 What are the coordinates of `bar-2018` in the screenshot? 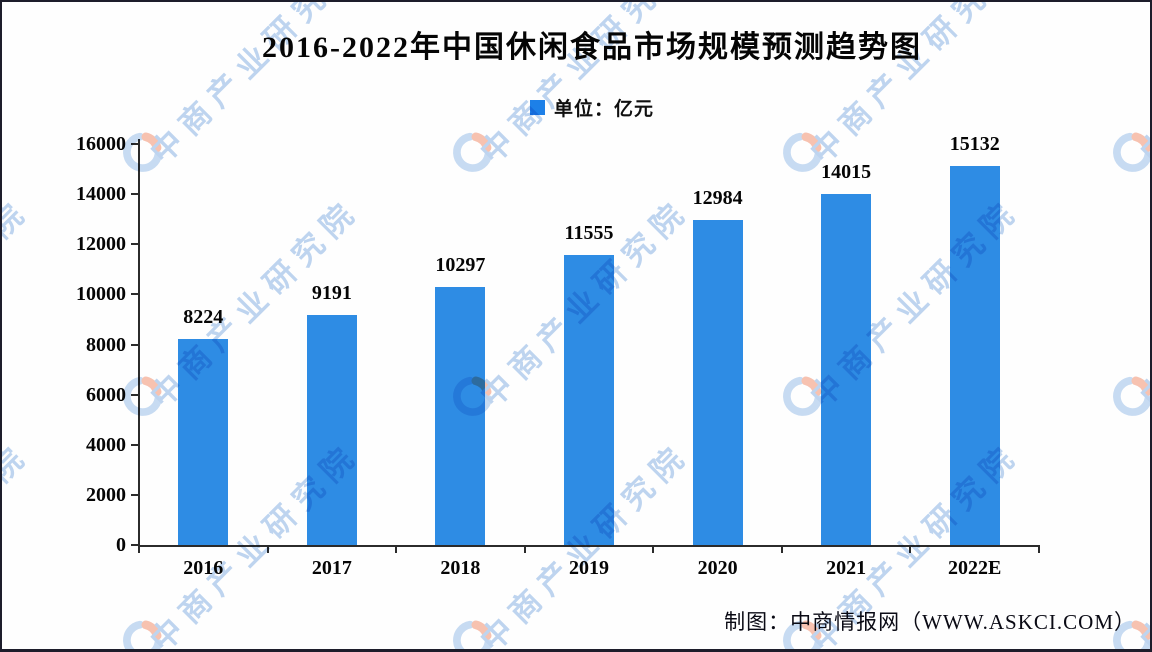 It's located at (460, 415).